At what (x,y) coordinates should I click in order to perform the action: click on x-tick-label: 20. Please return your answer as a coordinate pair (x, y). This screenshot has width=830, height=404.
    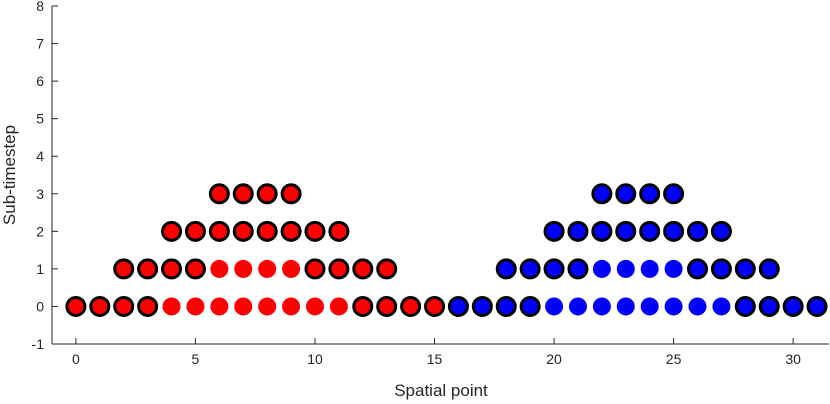
    Looking at the image, I should click on (554, 359).